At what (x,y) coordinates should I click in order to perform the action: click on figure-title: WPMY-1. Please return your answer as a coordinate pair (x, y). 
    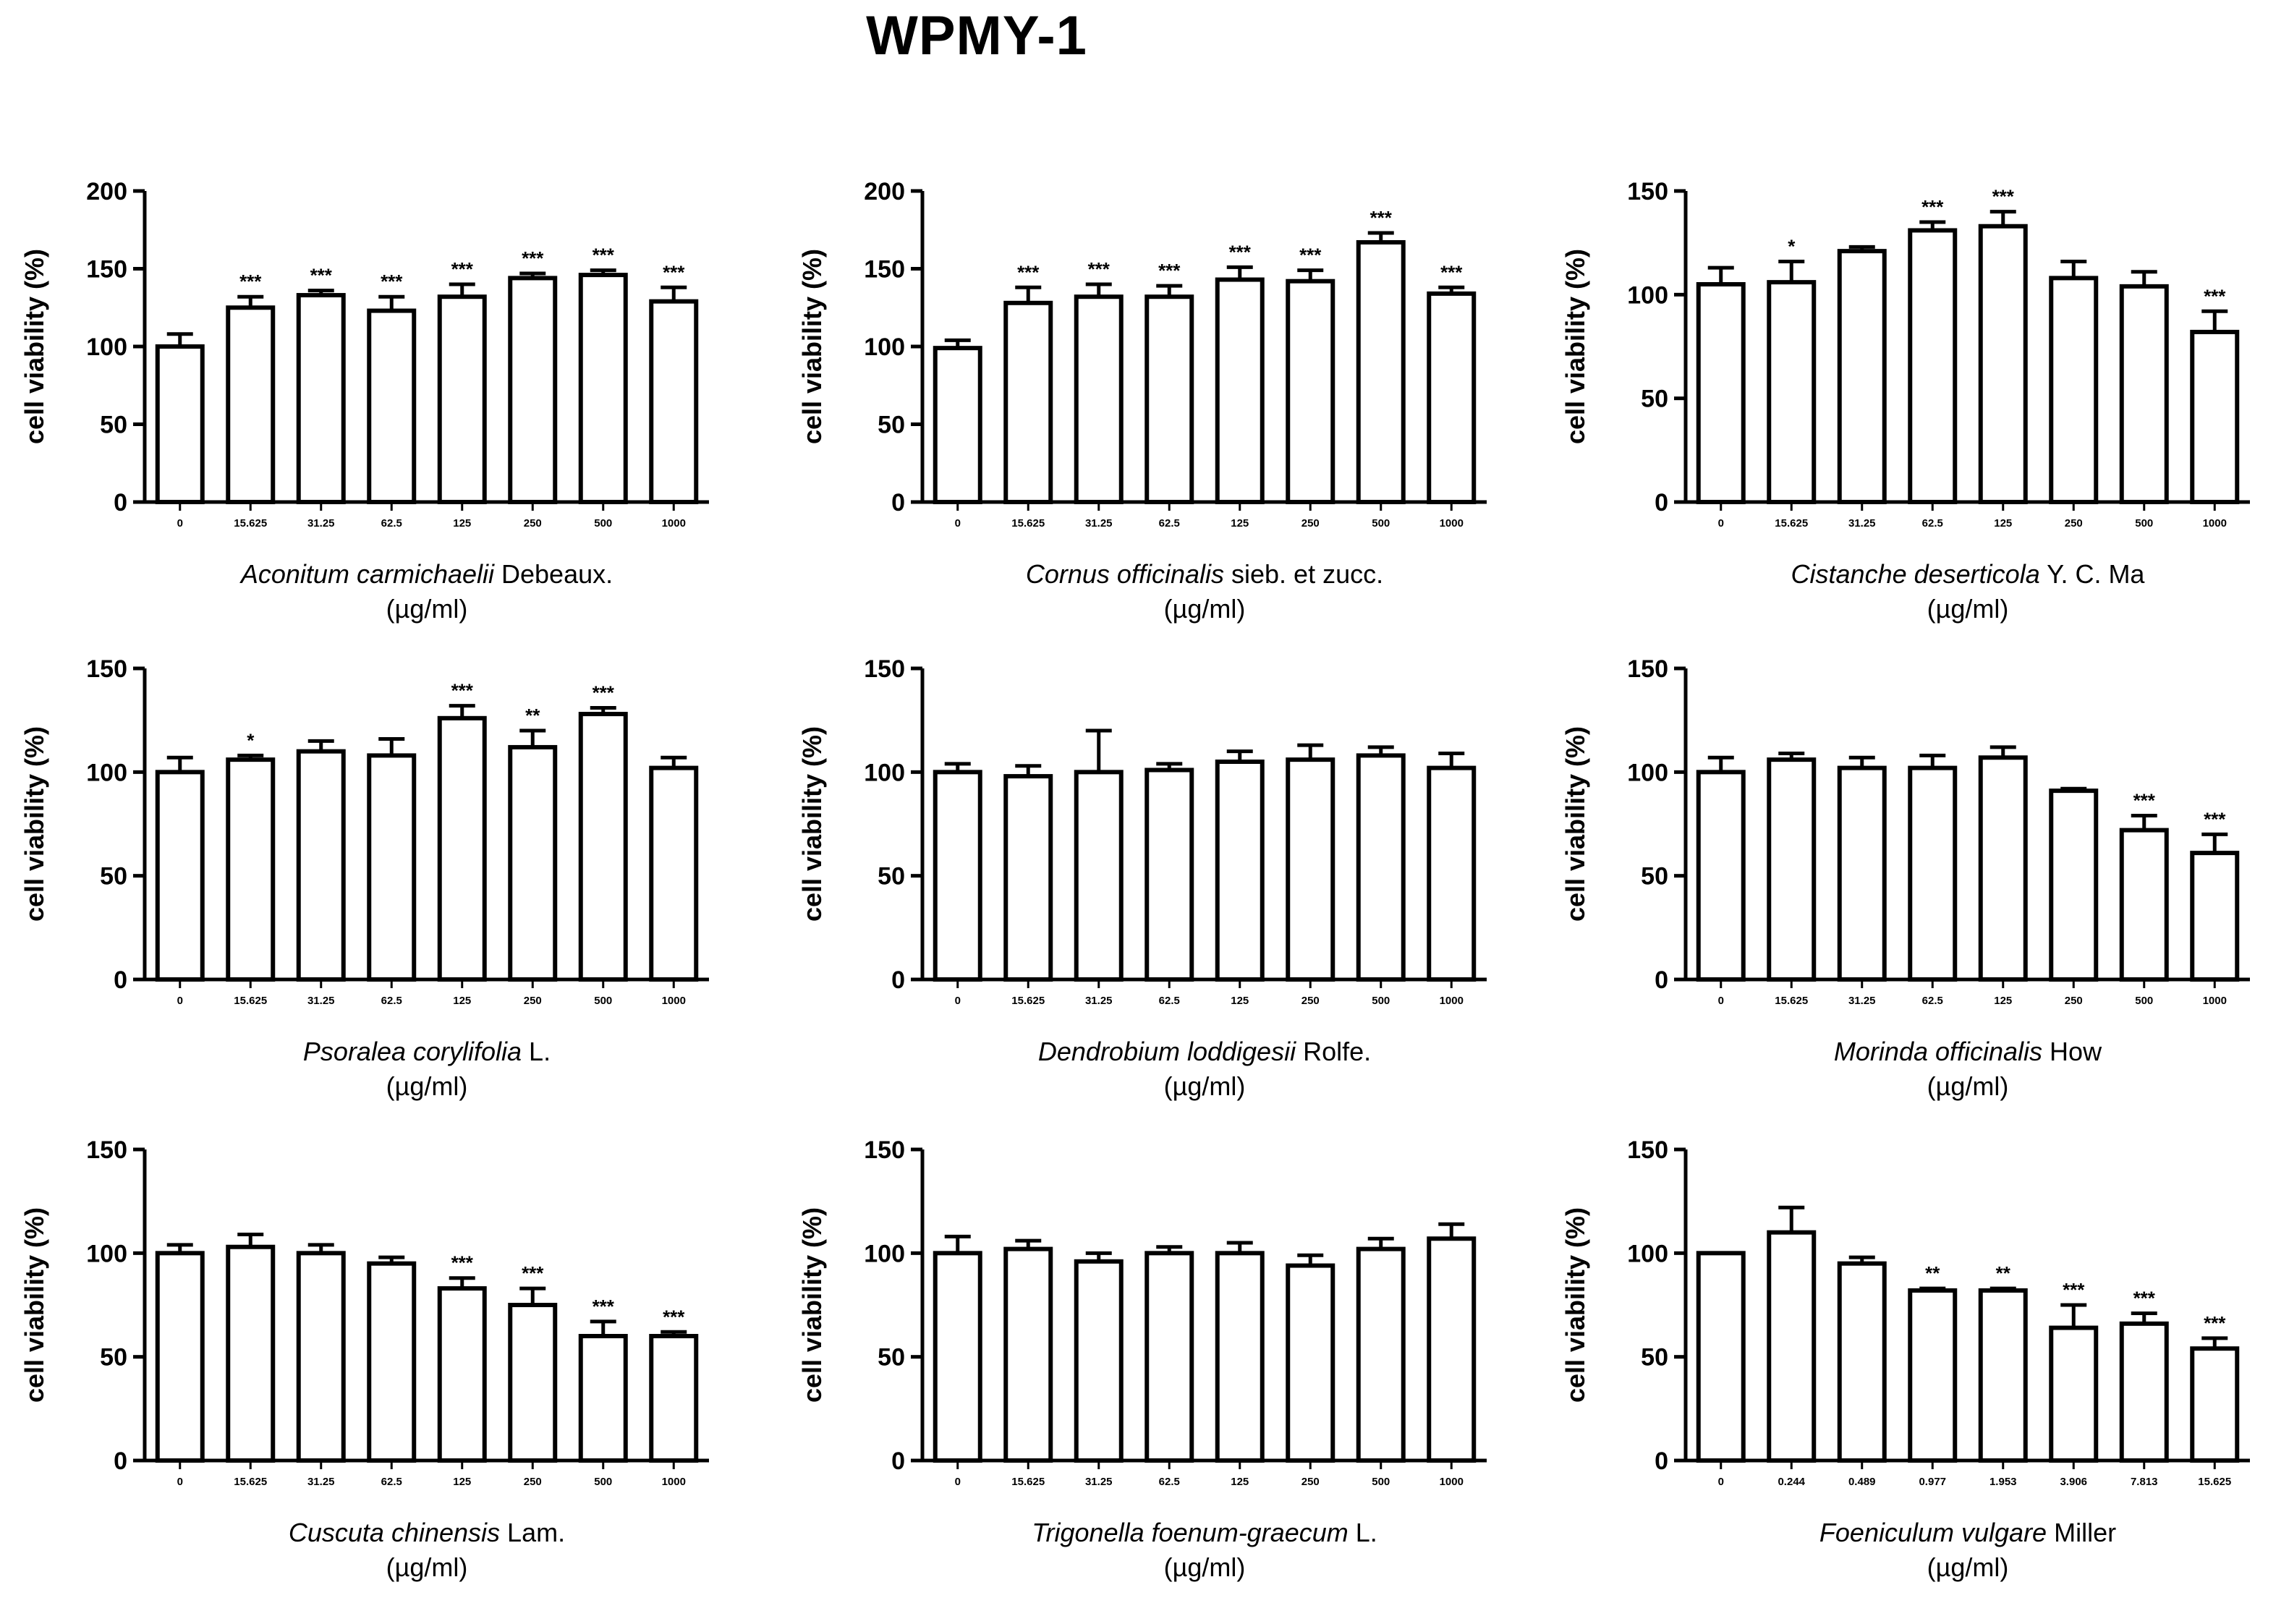
    Looking at the image, I should click on (976, 36).